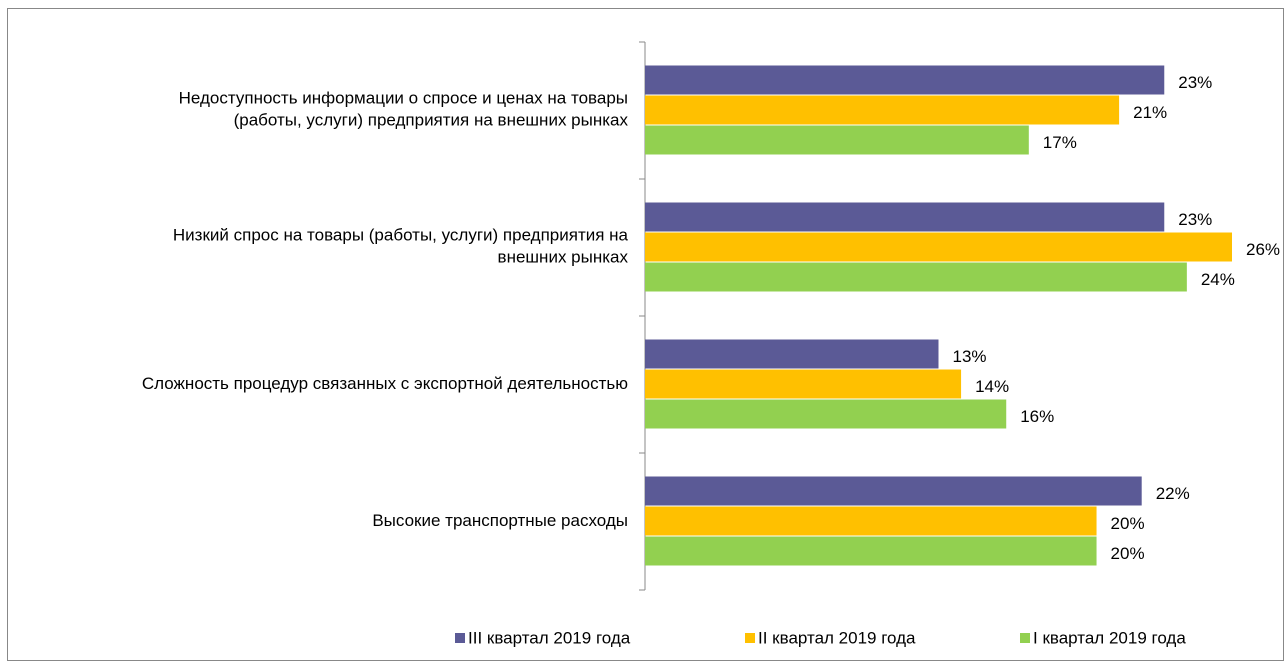 Image resolution: width=1285 pixels, height=670 pixels. What do you see at coordinates (1060, 142) in the screenshot?
I see `value-label: 17%` at bounding box center [1060, 142].